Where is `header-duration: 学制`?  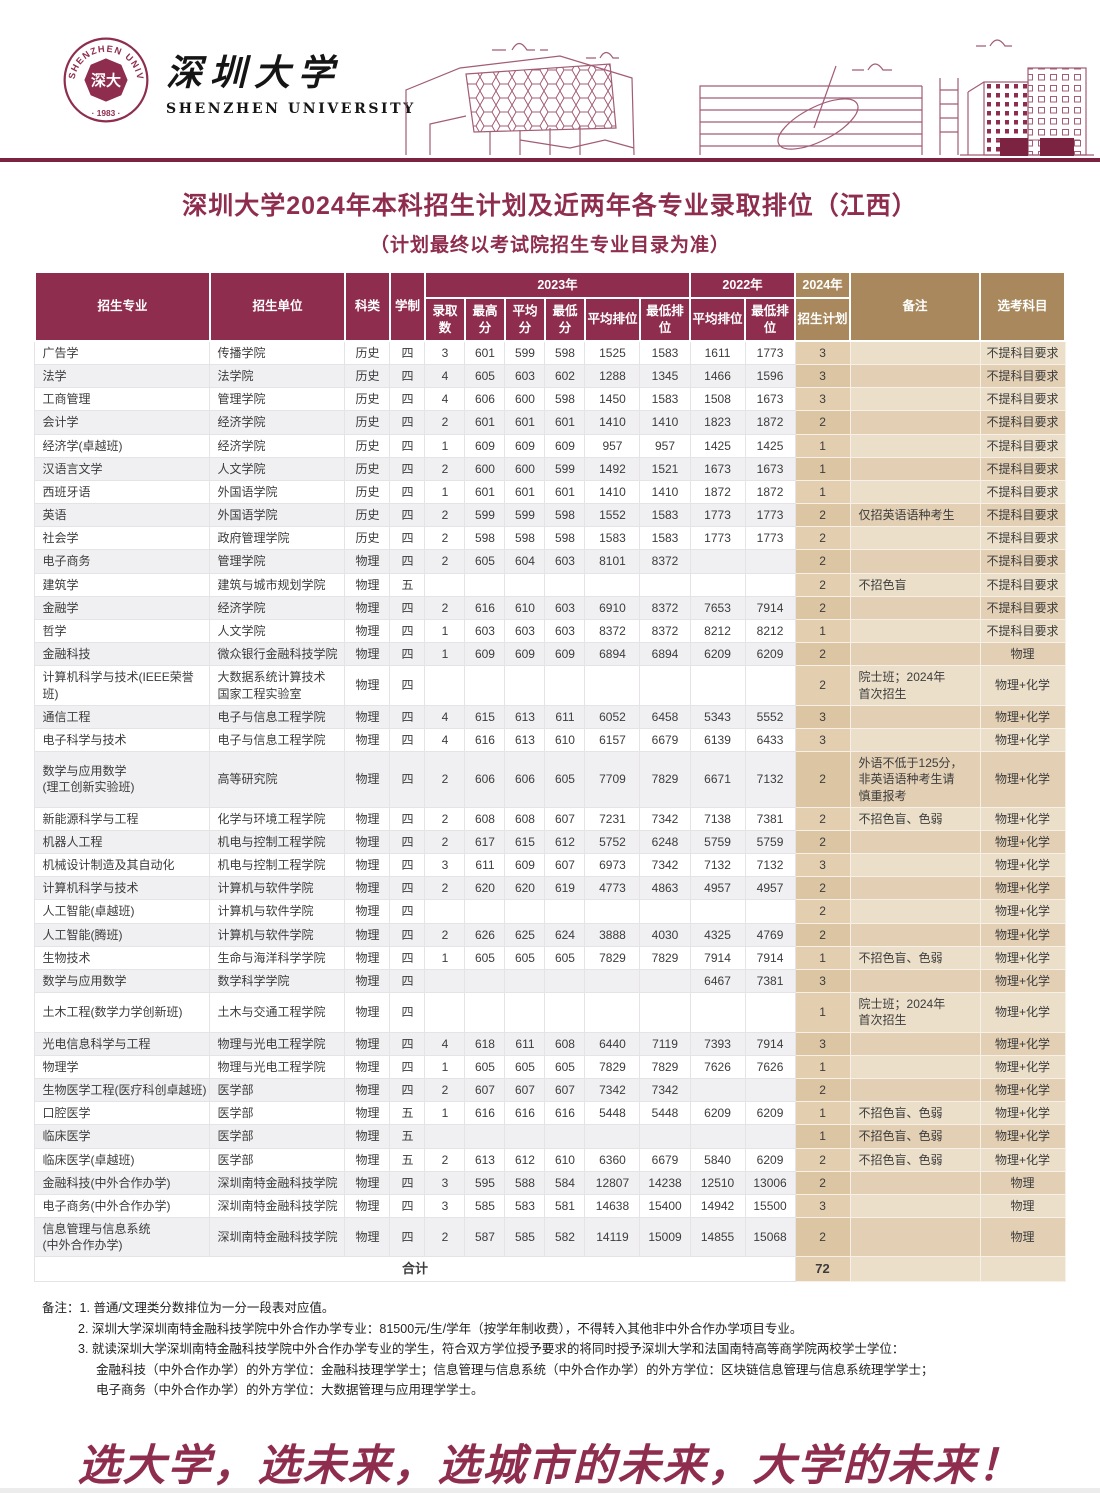 header-duration: 学制 is located at coordinates (407, 306).